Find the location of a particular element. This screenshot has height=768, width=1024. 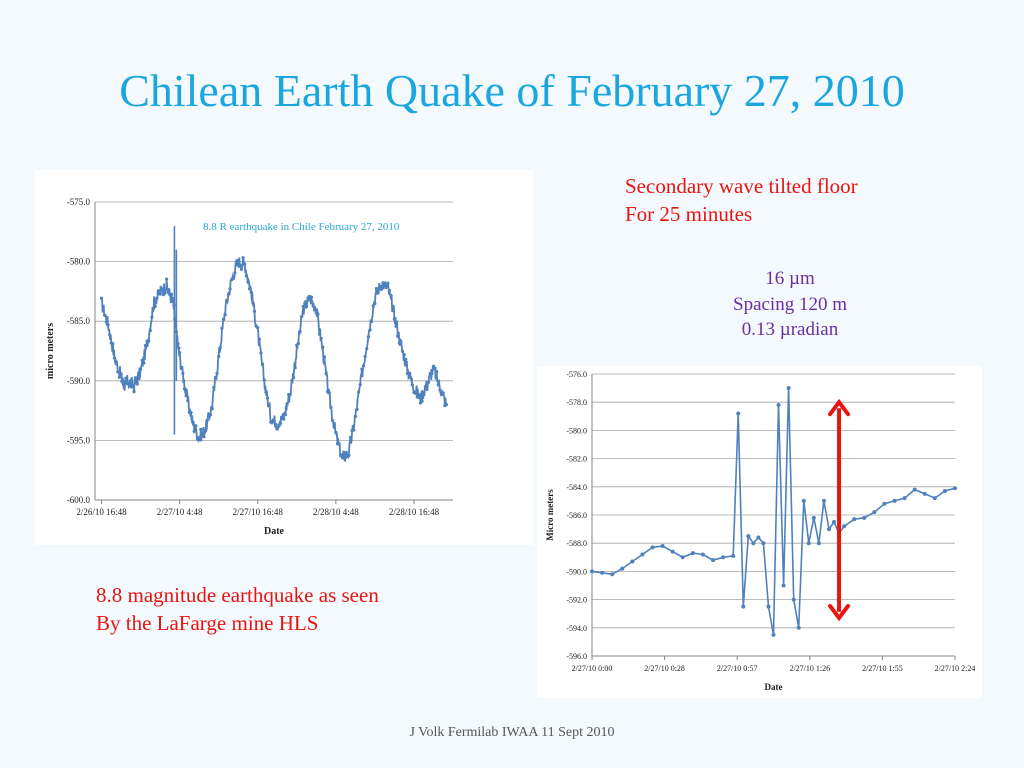

caption-line-2: By the LaFarge mine HLS is located at coordinates (207, 622).